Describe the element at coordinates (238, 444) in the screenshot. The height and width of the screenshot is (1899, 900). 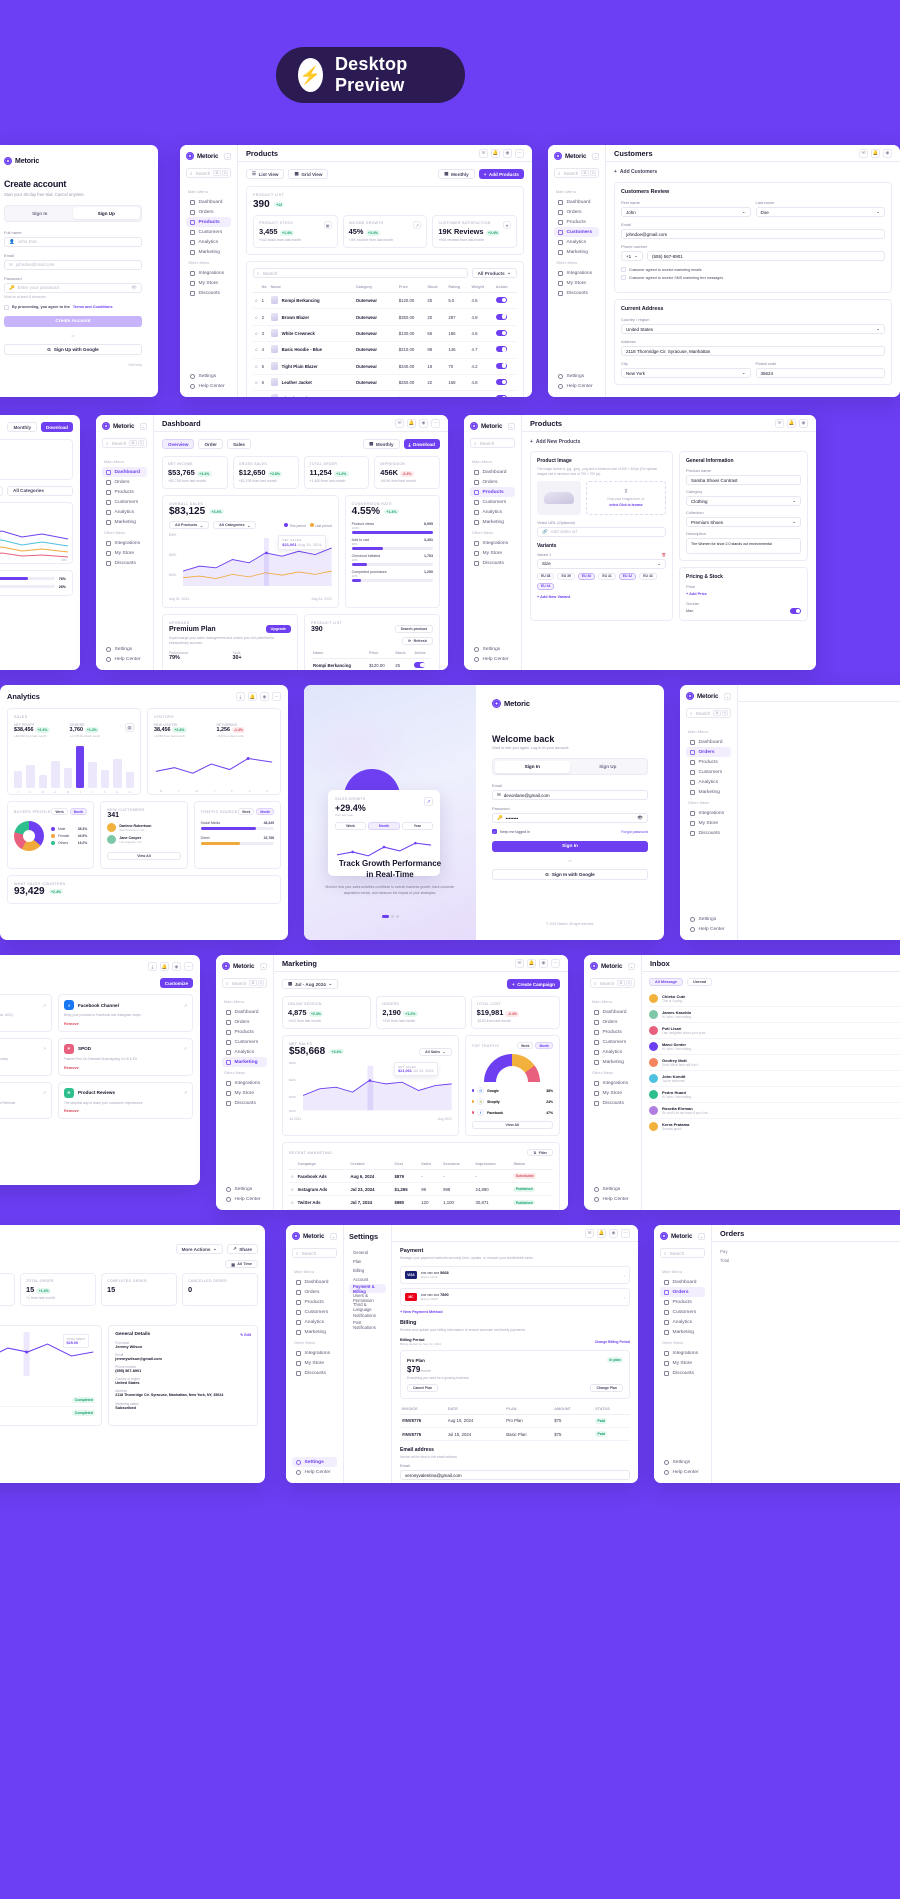
I see `tab-sales: Sales` at that location.